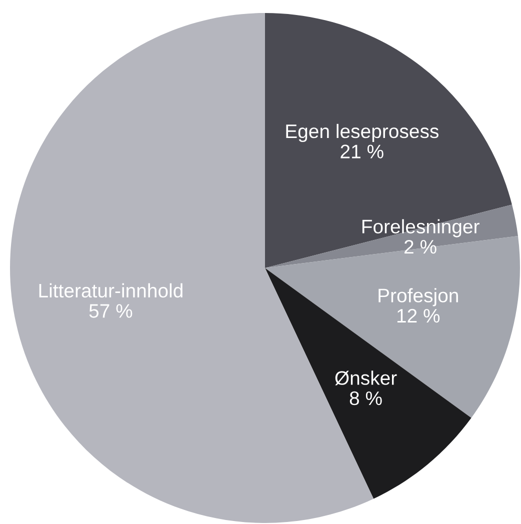 The width and height of the screenshot is (521, 524). What do you see at coordinates (421, 228) in the screenshot?
I see `slice-label: Forelesninger` at bounding box center [421, 228].